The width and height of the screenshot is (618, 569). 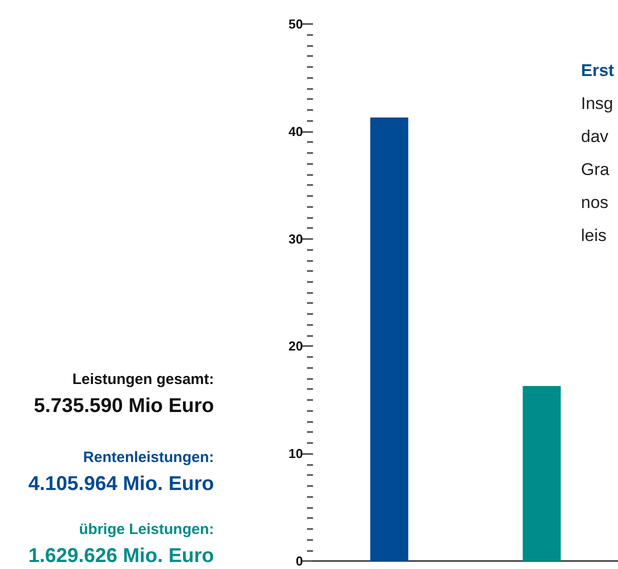 I want to click on y-tick-label: 0, so click(x=299, y=561).